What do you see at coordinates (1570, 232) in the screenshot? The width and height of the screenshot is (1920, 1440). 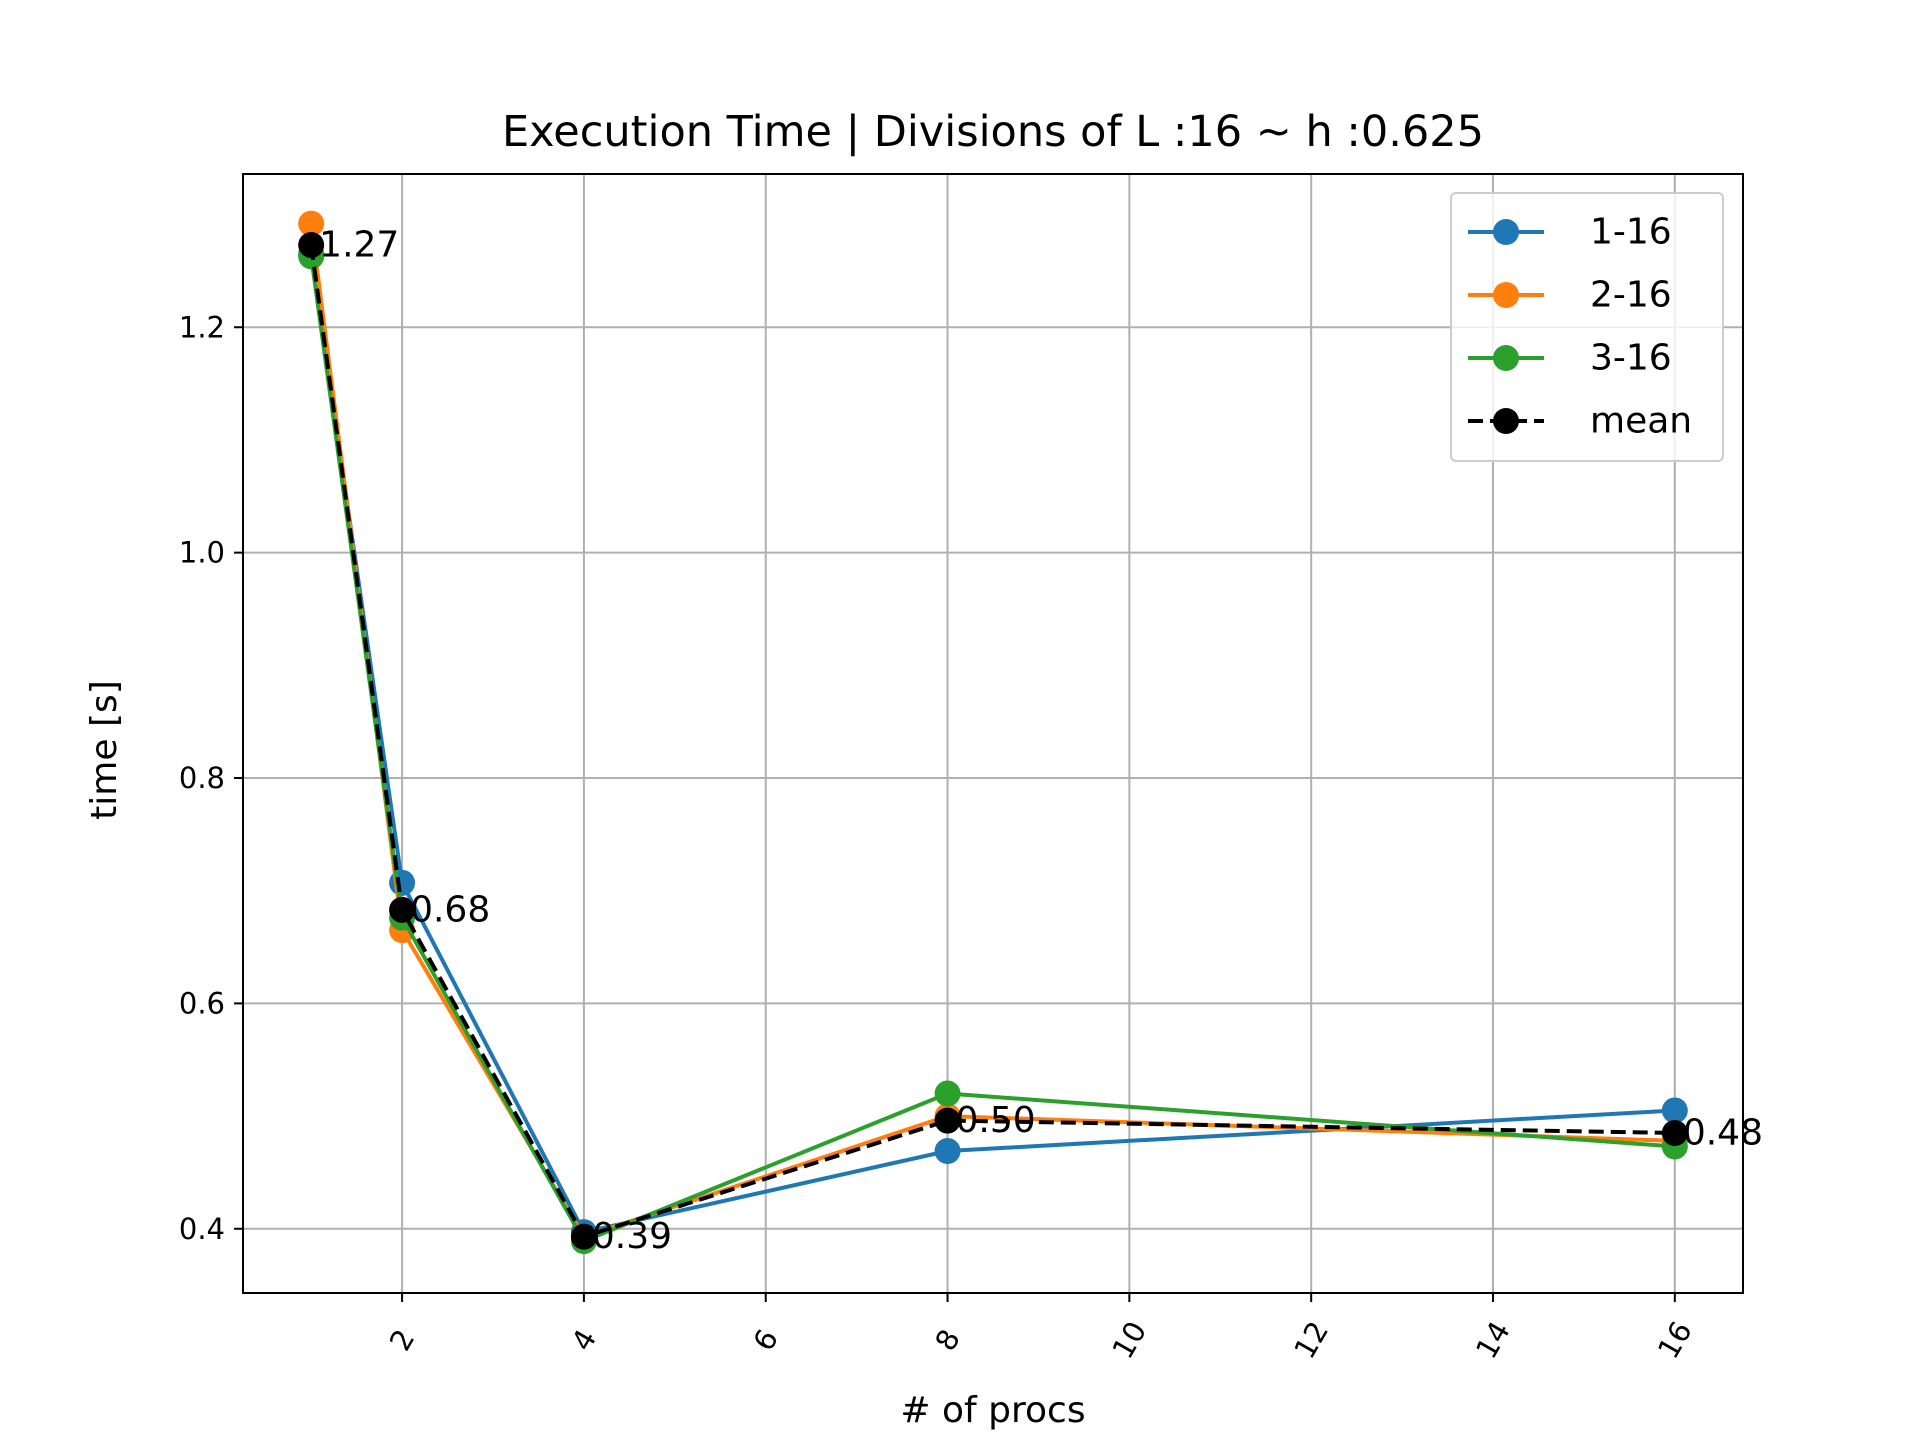 I see `legend-item: 1-16` at bounding box center [1570, 232].